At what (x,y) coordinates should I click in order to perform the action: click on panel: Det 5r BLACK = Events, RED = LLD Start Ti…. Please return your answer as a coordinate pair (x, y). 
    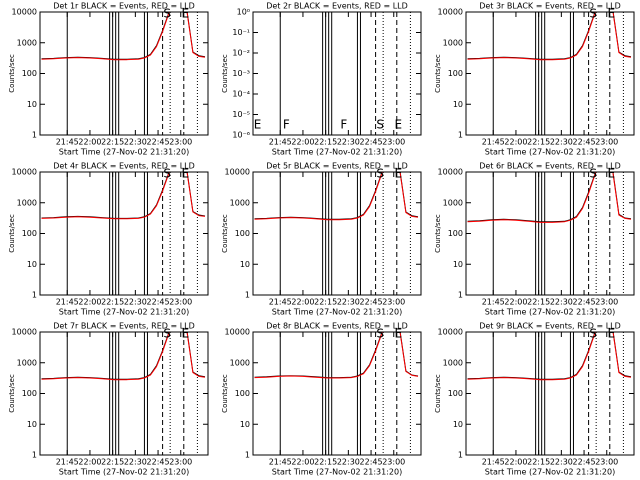
    Looking at the image, I should click on (321, 239).